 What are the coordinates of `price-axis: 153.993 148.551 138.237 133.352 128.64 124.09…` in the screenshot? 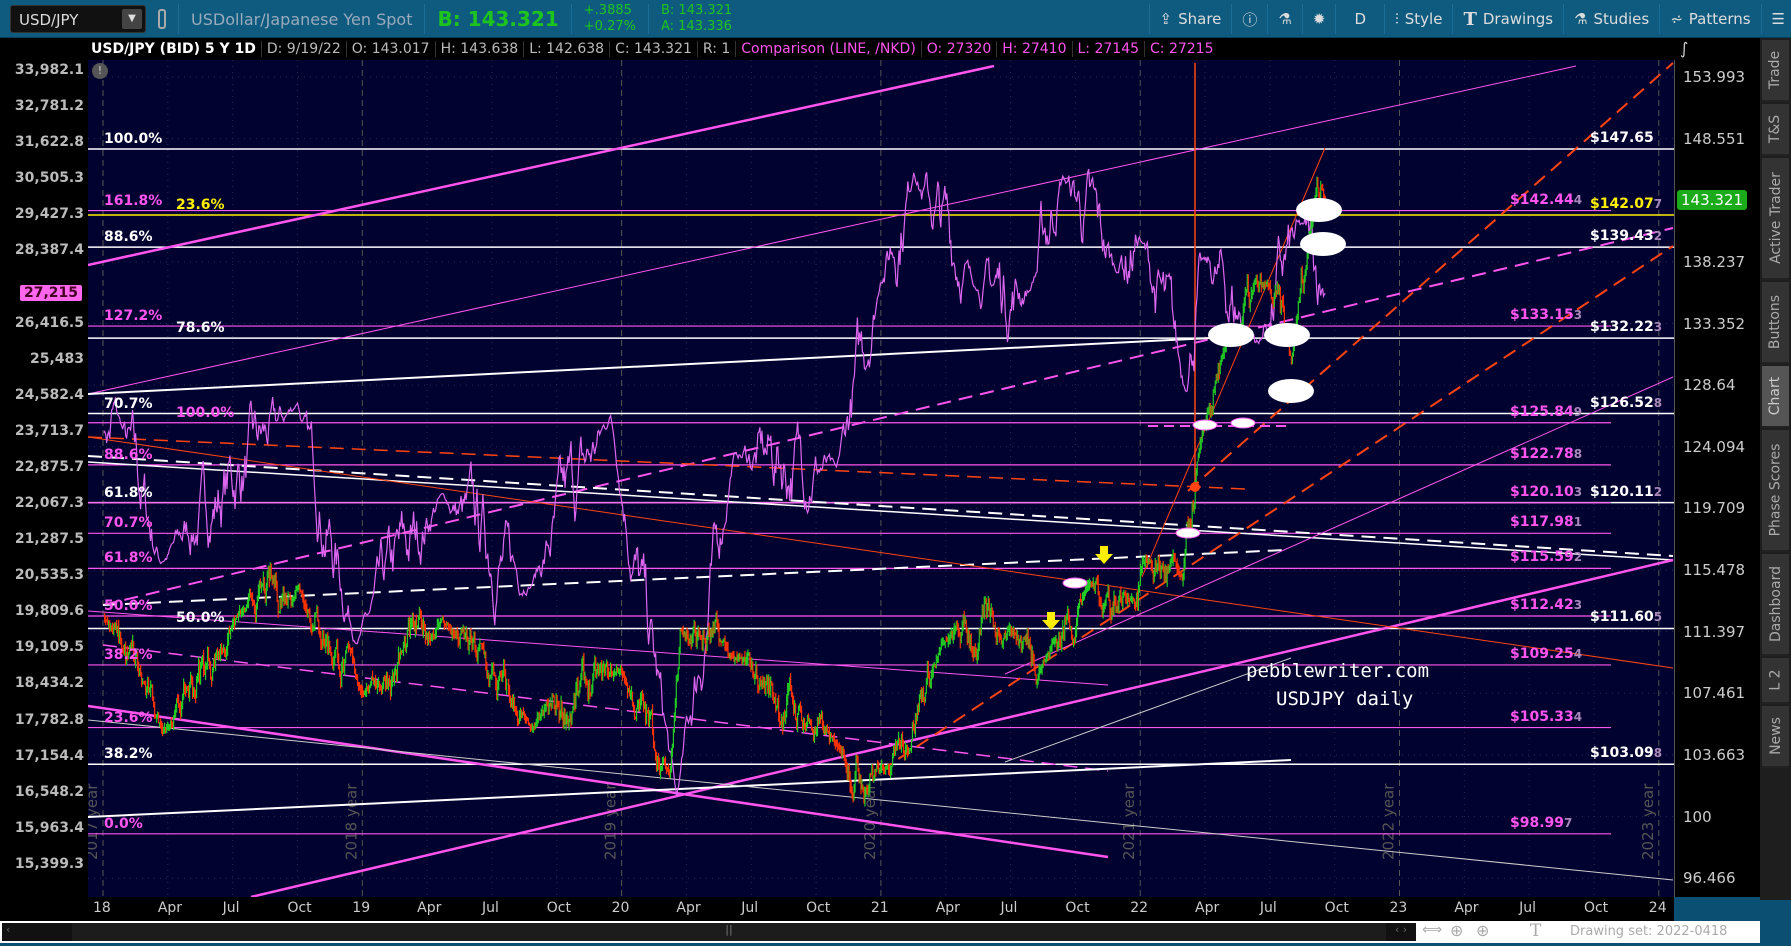 It's located at (1717, 478).